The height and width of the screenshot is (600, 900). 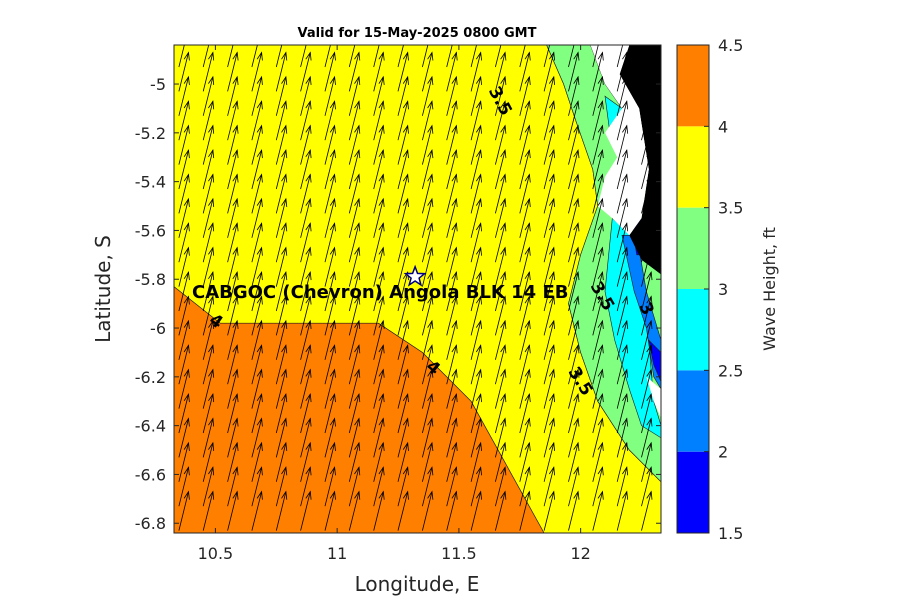 What do you see at coordinates (723, 289) in the screenshot?
I see `colorbar-tick-label: 3` at bounding box center [723, 289].